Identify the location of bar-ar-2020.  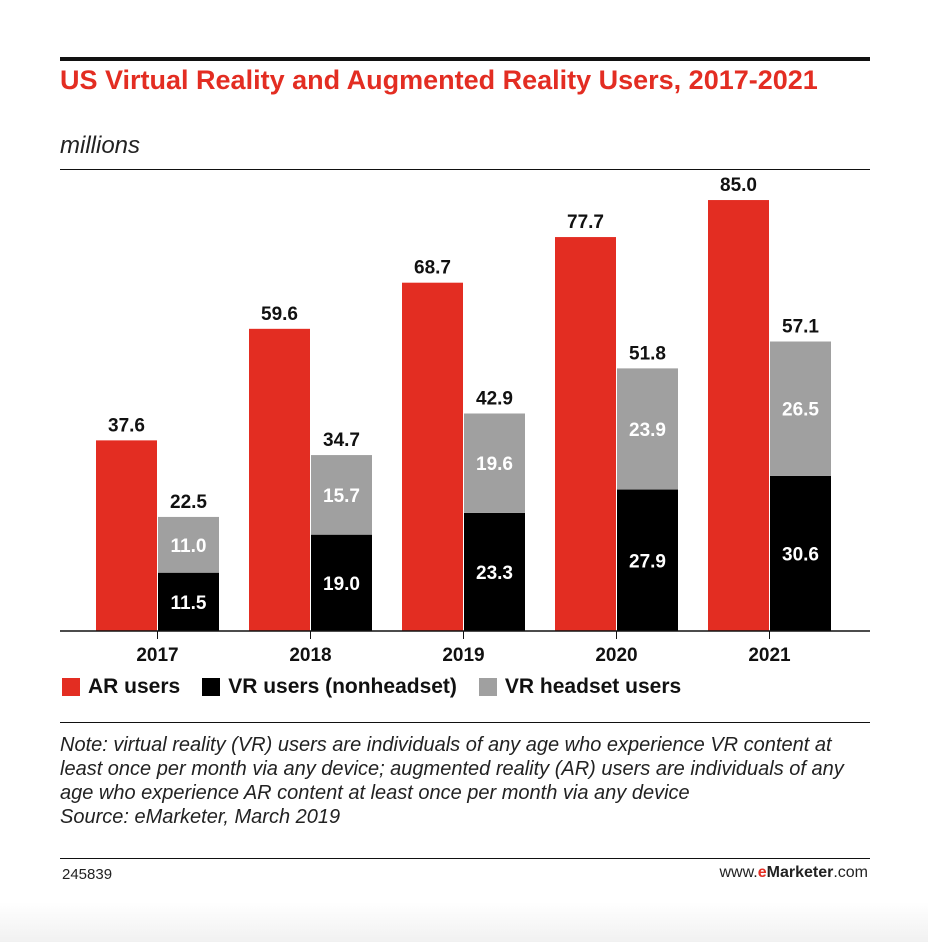
(585, 434).